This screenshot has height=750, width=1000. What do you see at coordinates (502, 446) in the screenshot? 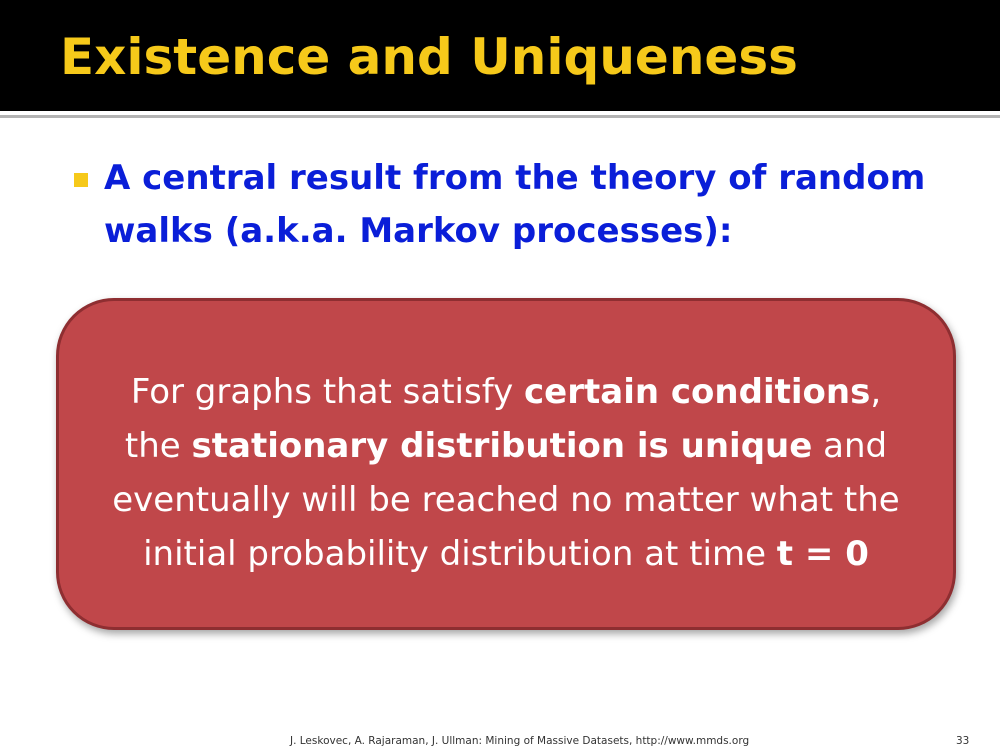
I see `callout-line2-bold: stationary distribution is unique` at bounding box center [502, 446].